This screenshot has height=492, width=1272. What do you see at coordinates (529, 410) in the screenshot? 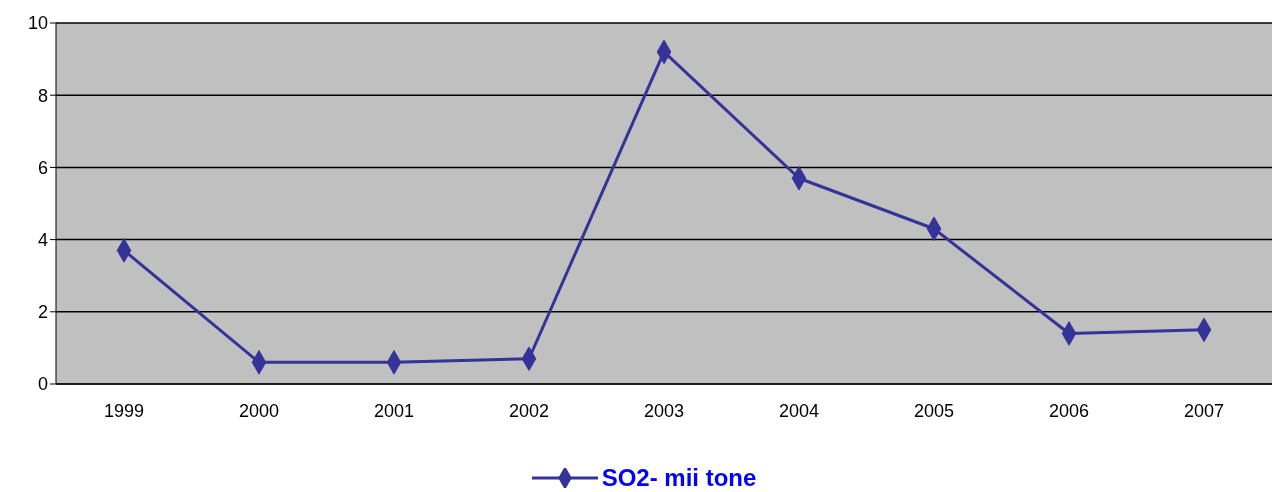
I see `x-tick-label: 2002` at bounding box center [529, 410].